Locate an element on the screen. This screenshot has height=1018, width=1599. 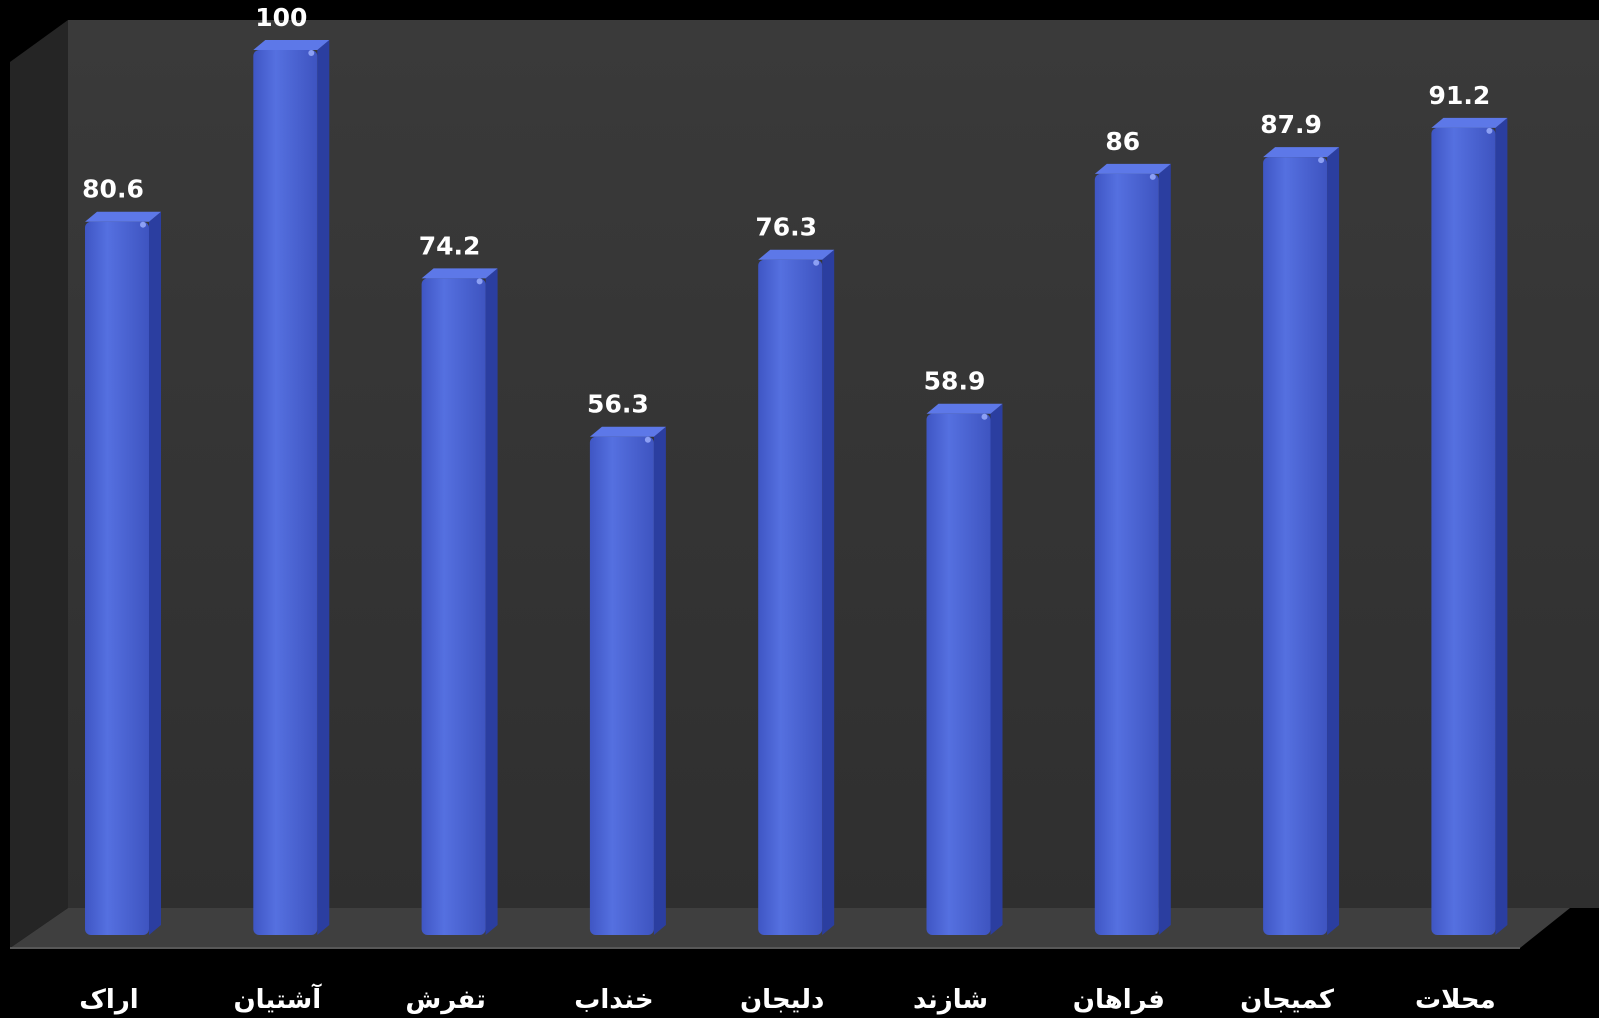
value-label: 76.3 is located at coordinates (786, 227).